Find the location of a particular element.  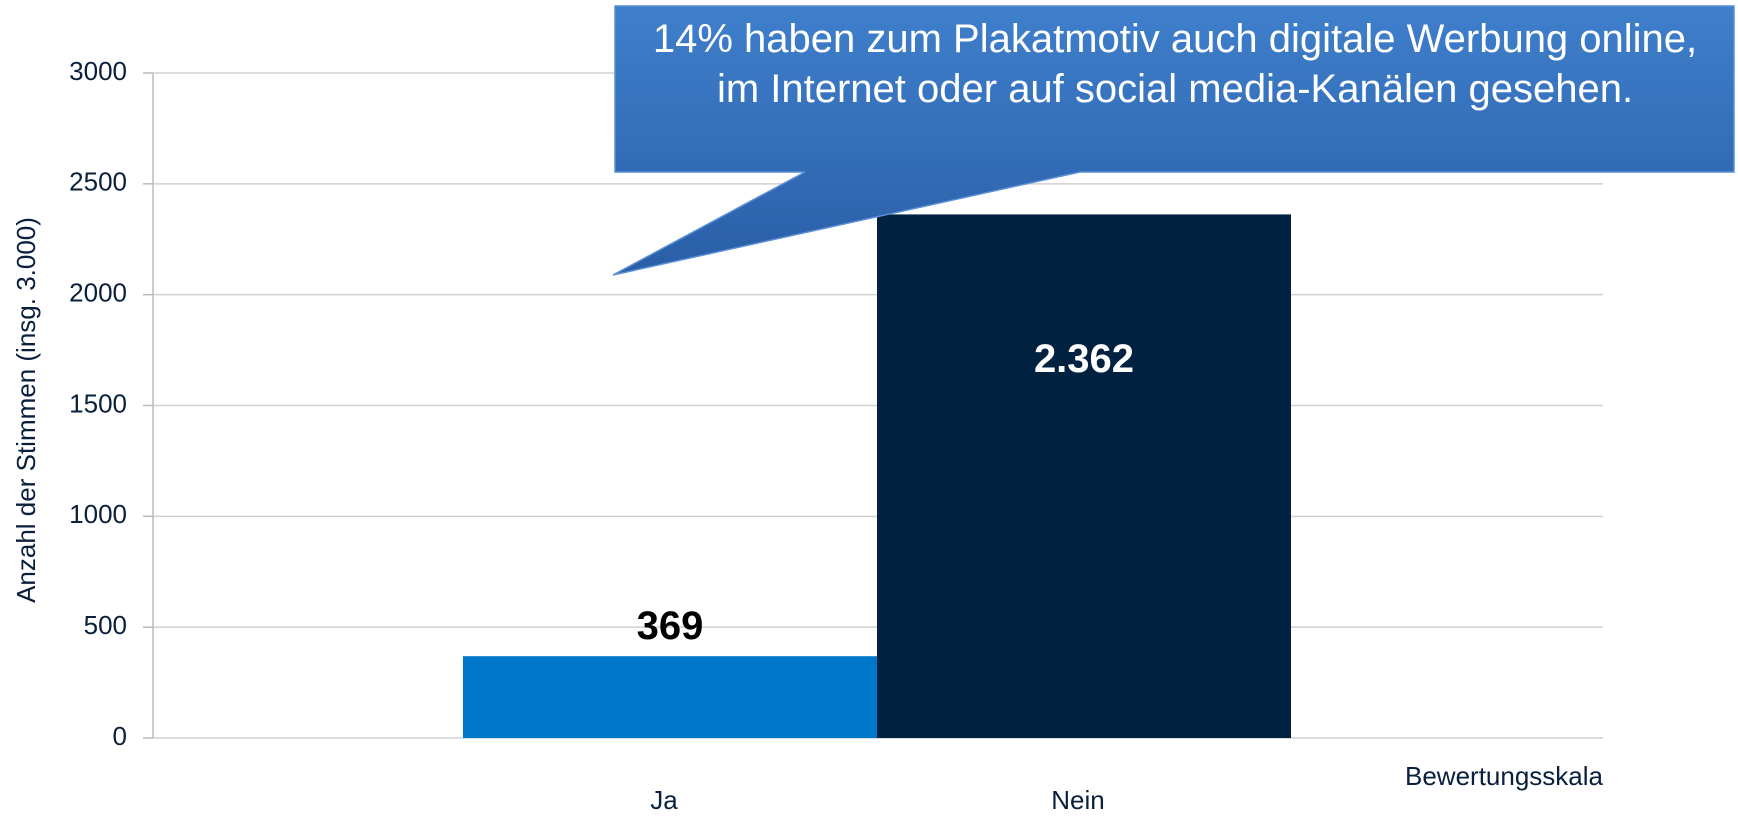

x-axis-label: Bewertungsskala is located at coordinates (1504, 776).